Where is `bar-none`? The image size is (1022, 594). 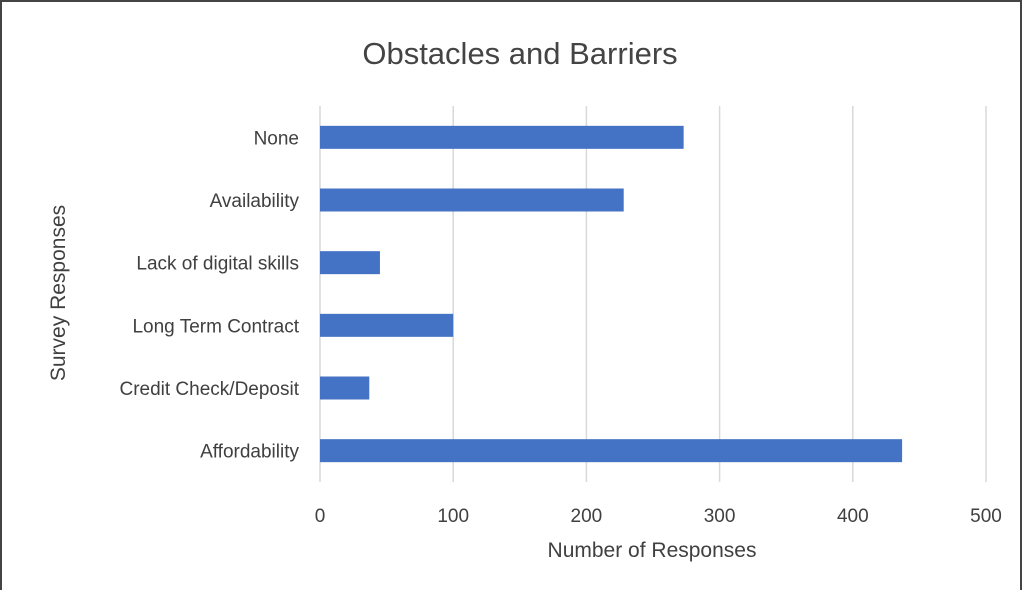
bar-none is located at coordinates (502, 137).